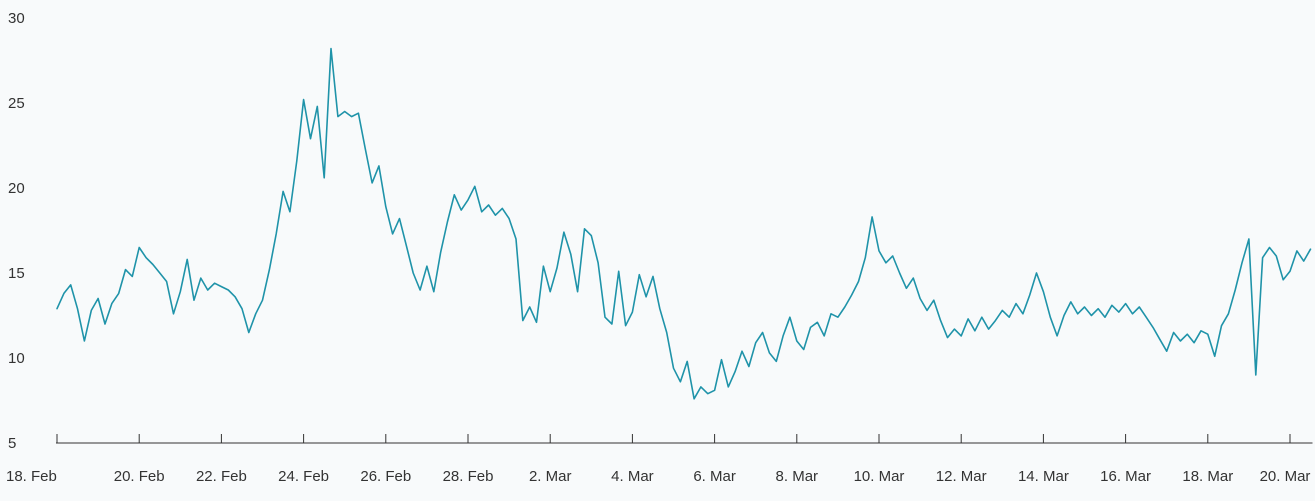 This screenshot has width=1315, height=501. Describe the element at coordinates (468, 476) in the screenshot. I see `x-tick-label: 28. Feb` at that location.